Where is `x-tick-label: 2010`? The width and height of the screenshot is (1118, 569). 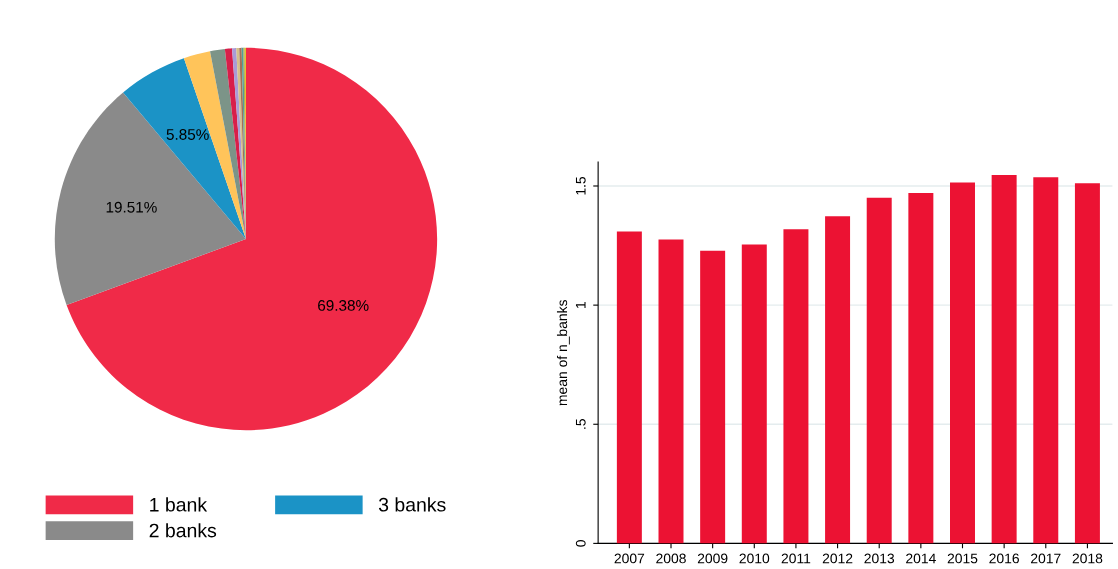
x-tick-label: 2010 is located at coordinates (754, 558).